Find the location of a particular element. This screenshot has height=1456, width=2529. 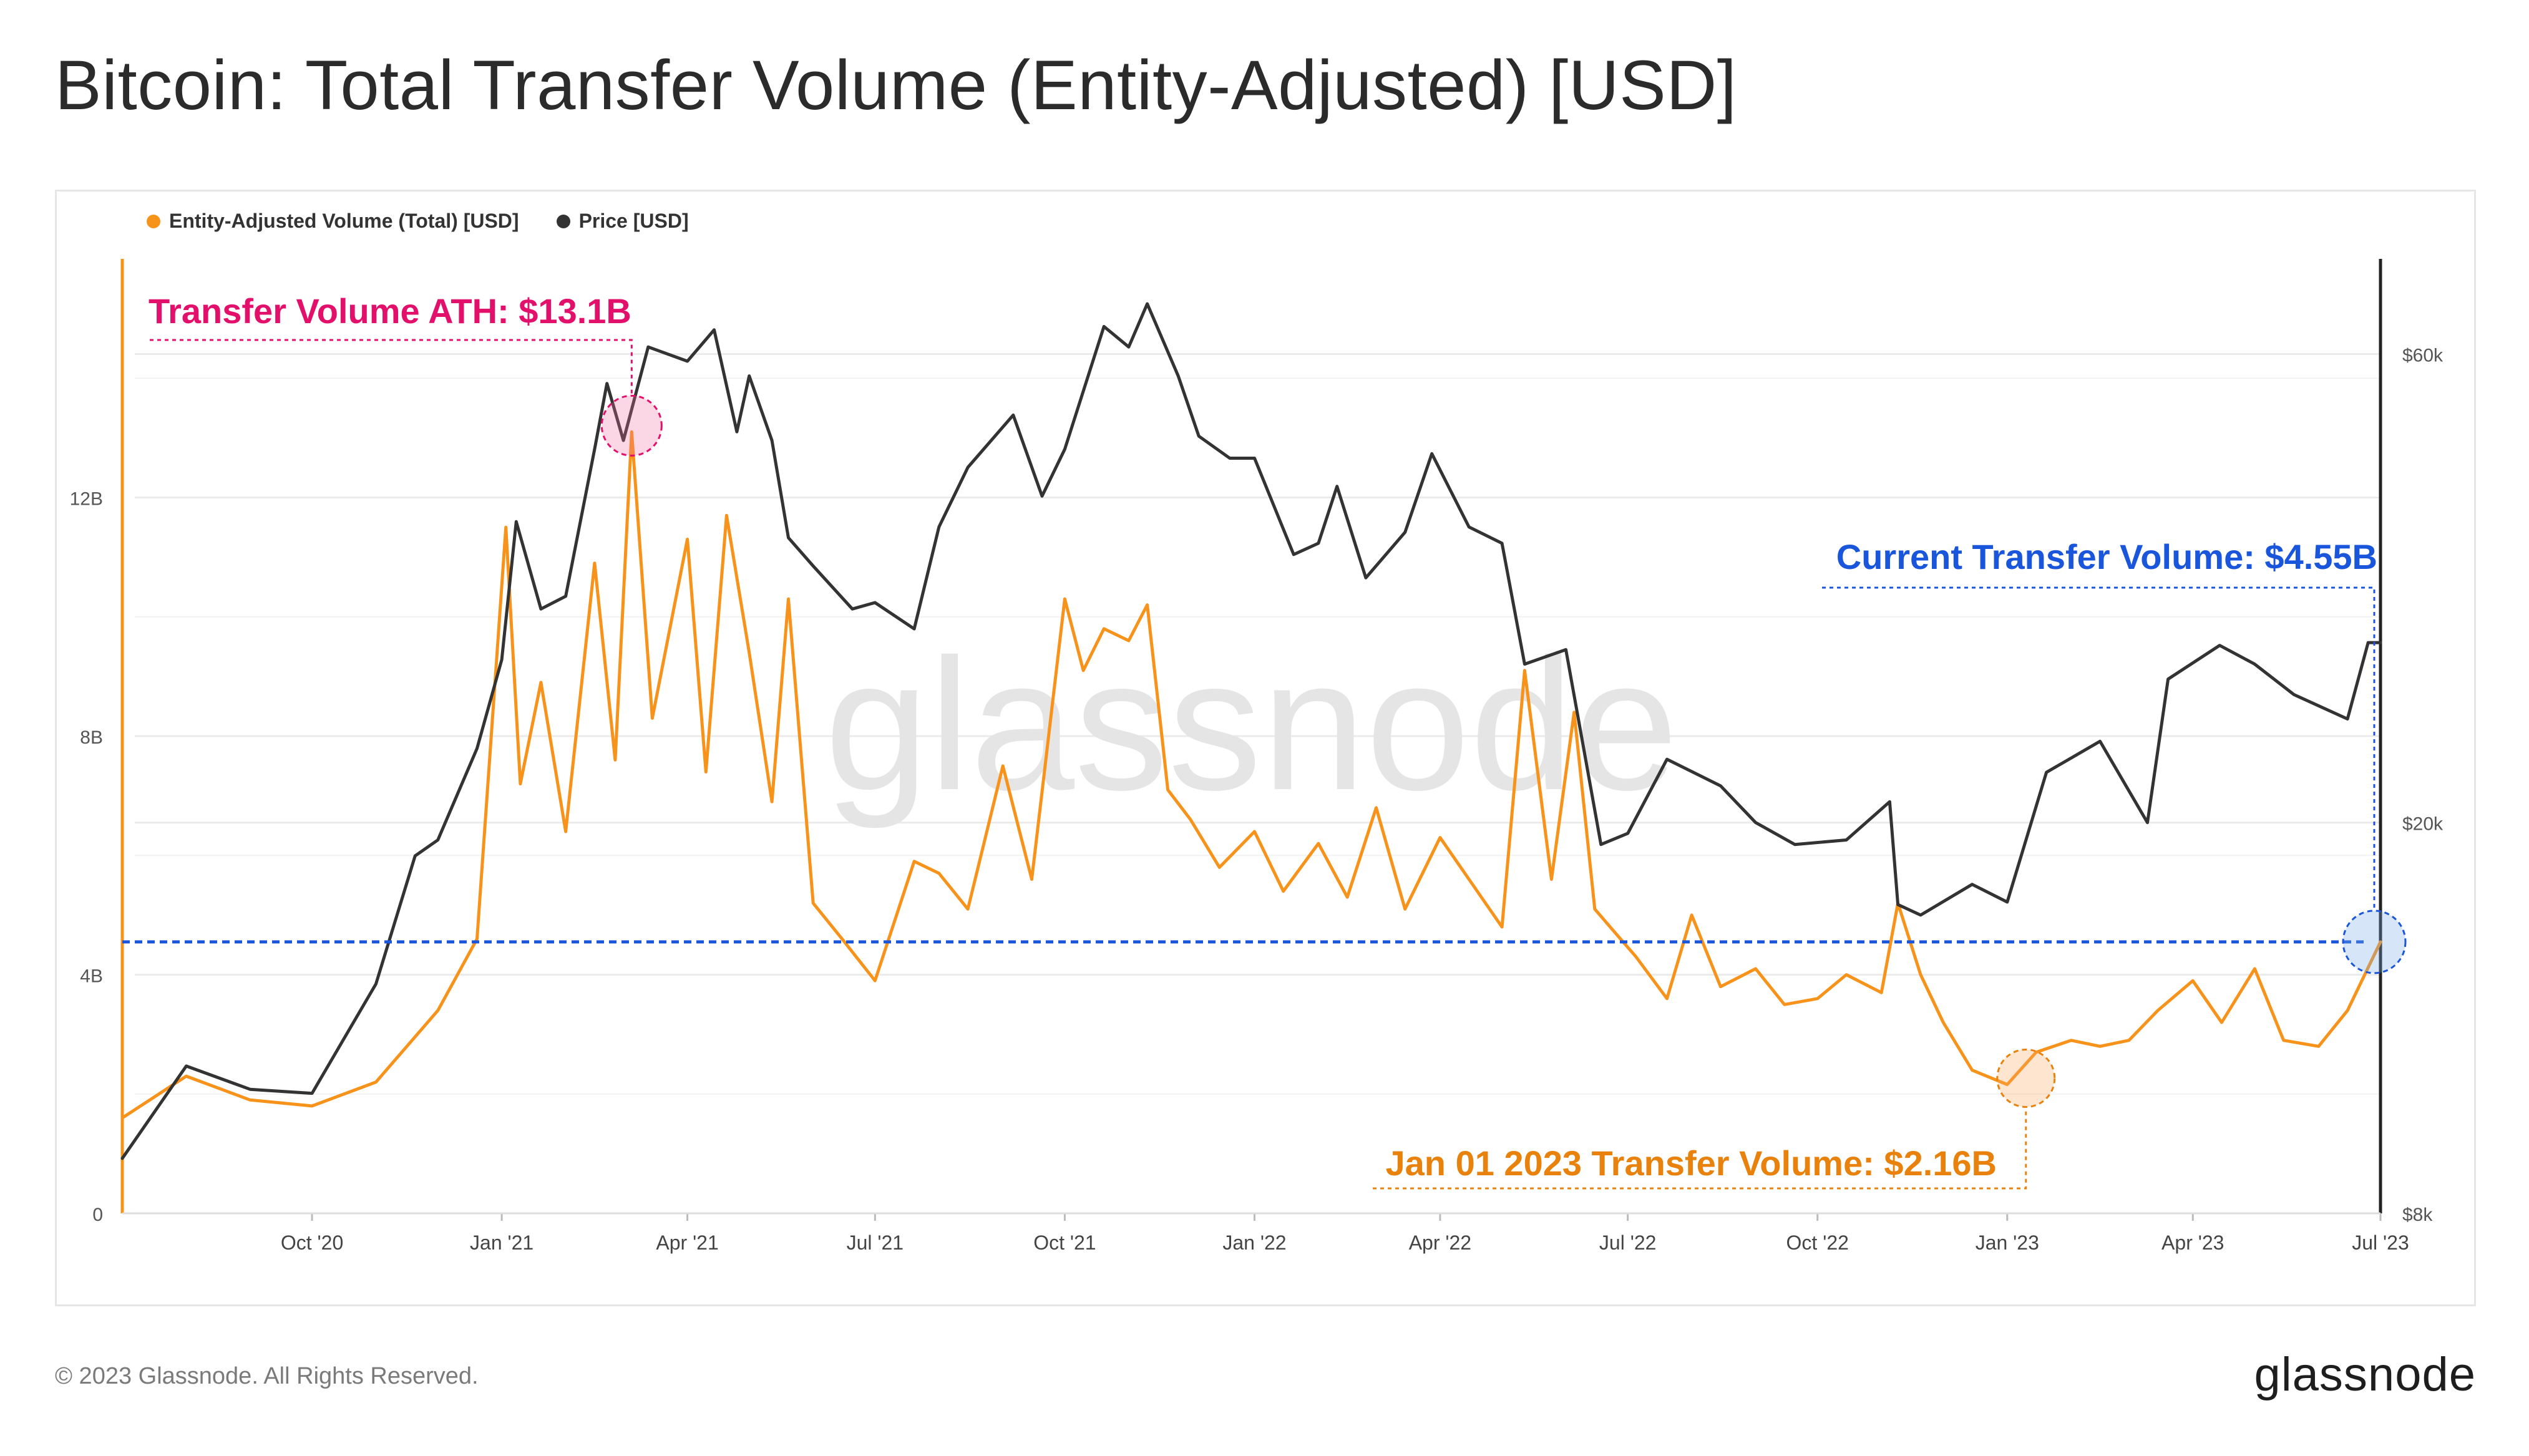

jan2023-annotation-label: Jan 01 2023 Transfer Volume: $2.16B is located at coordinates (1691, 1163).